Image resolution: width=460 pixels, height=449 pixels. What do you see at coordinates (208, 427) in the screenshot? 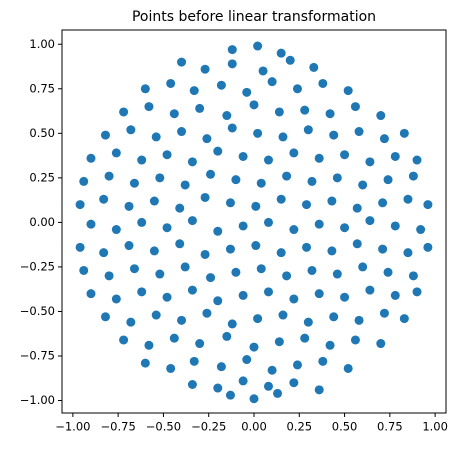
I see `x-tick-label: −0.25` at bounding box center [208, 427].